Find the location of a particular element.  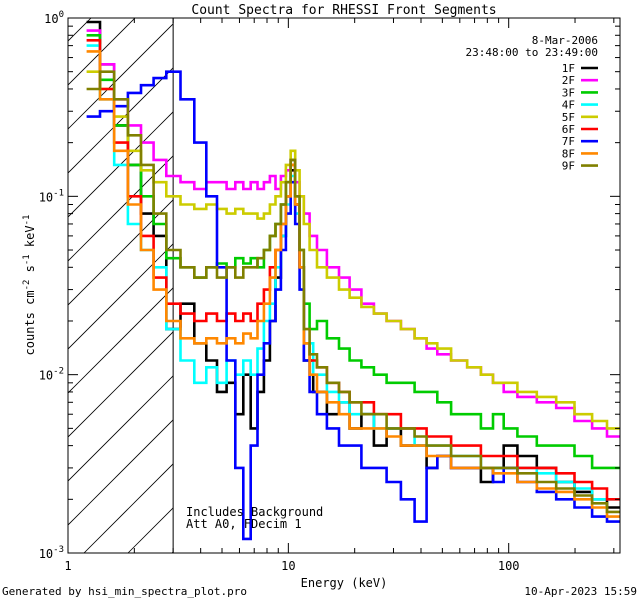

legend-label-6F: 6F is located at coordinates (568, 129).